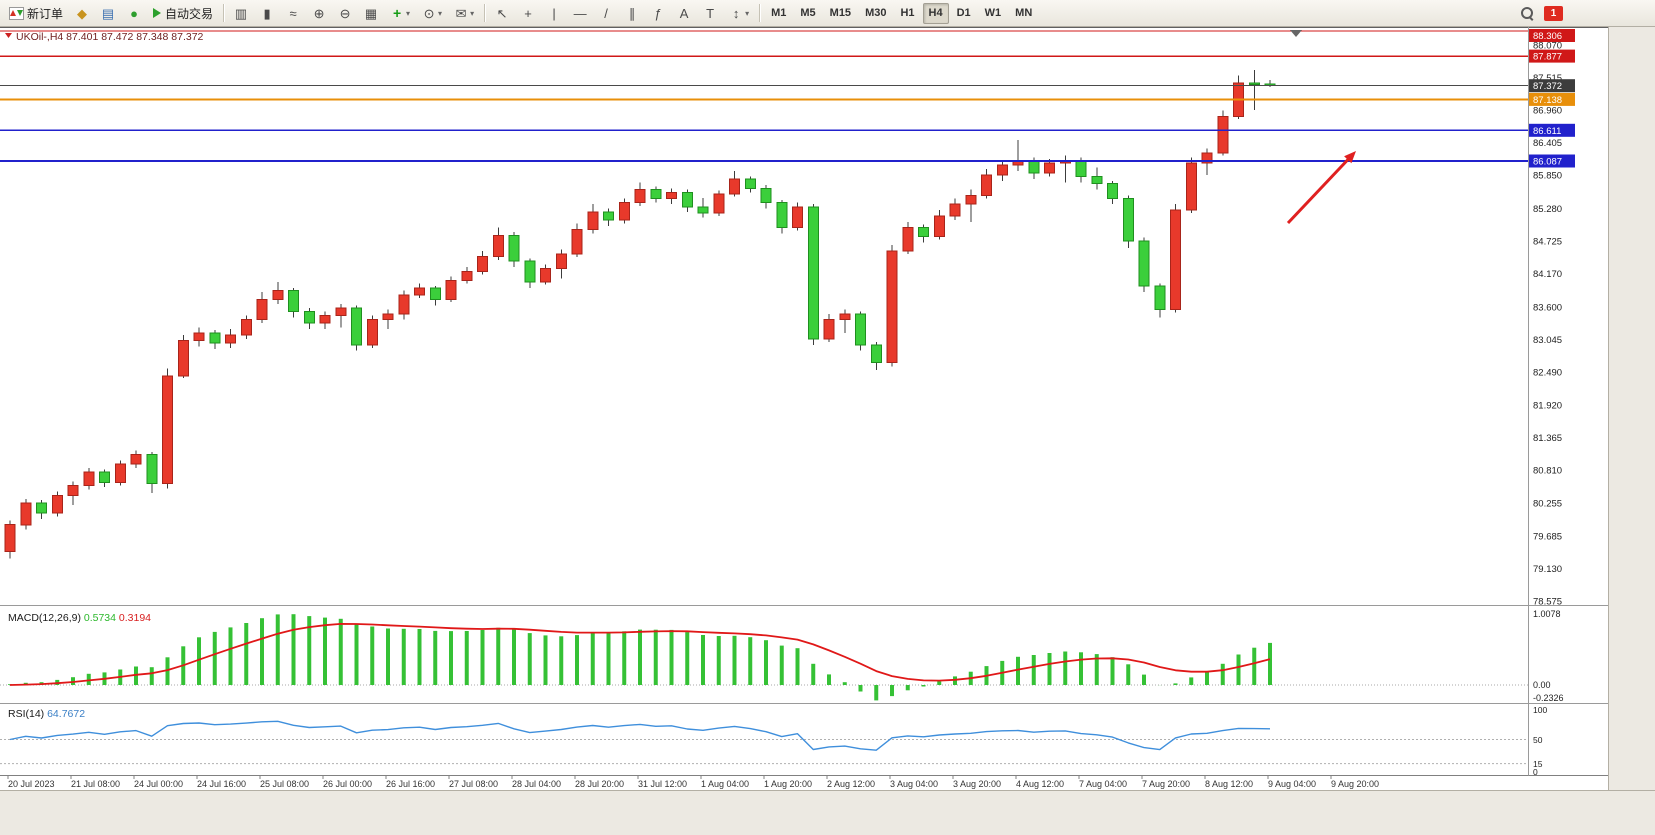 Image resolution: width=1655 pixels, height=835 pixels. I want to click on arrow-annotation, so click(1321, 188).